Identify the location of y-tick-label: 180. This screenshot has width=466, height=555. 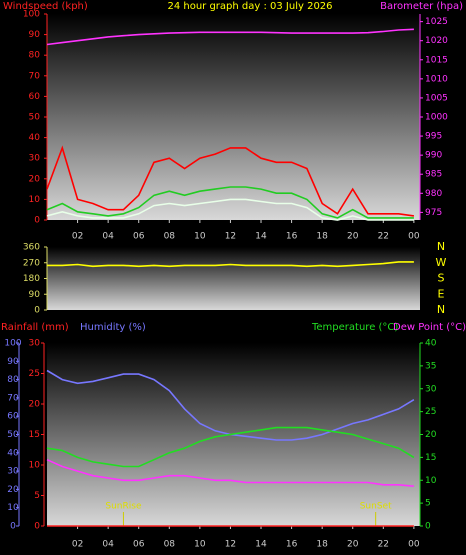
(31, 279).